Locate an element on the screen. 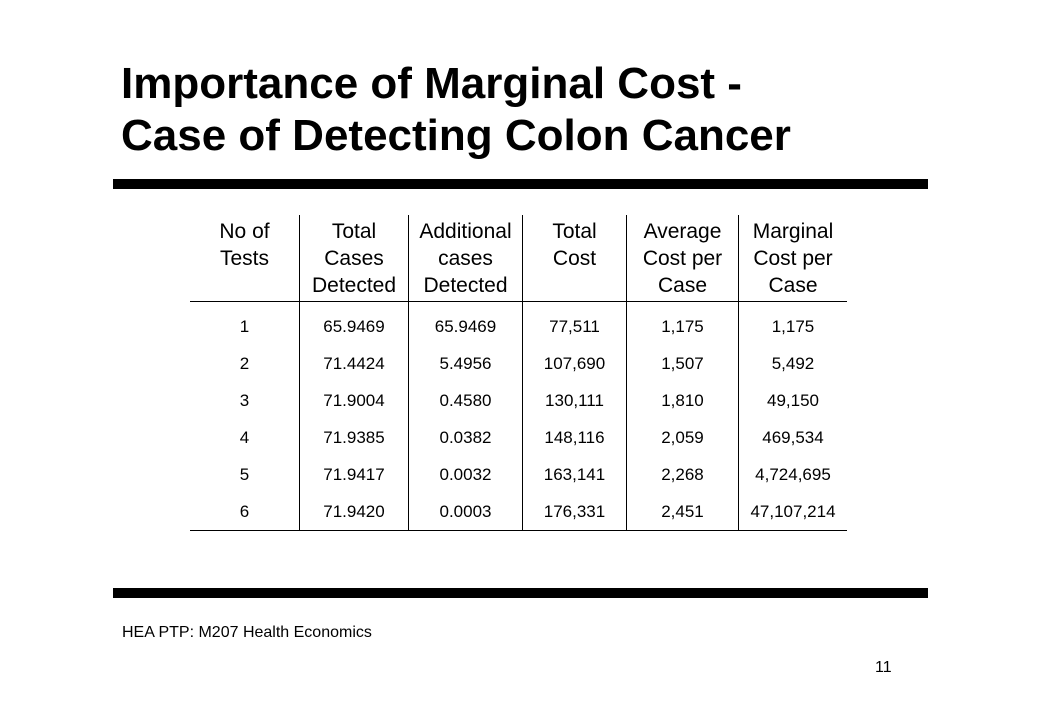 The image size is (1039, 720). cell-no-of-tests: 1 is located at coordinates (244, 326).